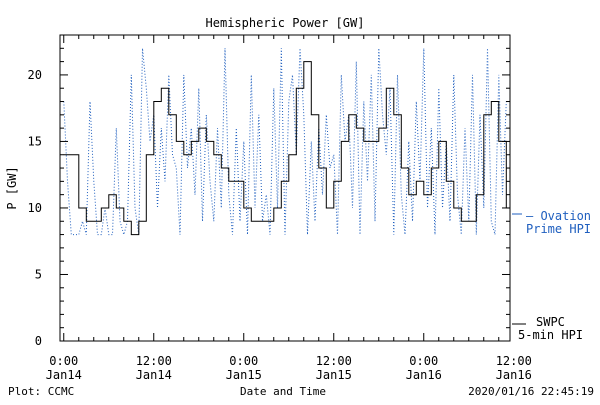 This screenshot has width=600, height=405. Describe the element at coordinates (558, 229) in the screenshot. I see `legend-ovation-line2: Prime HPI` at that location.